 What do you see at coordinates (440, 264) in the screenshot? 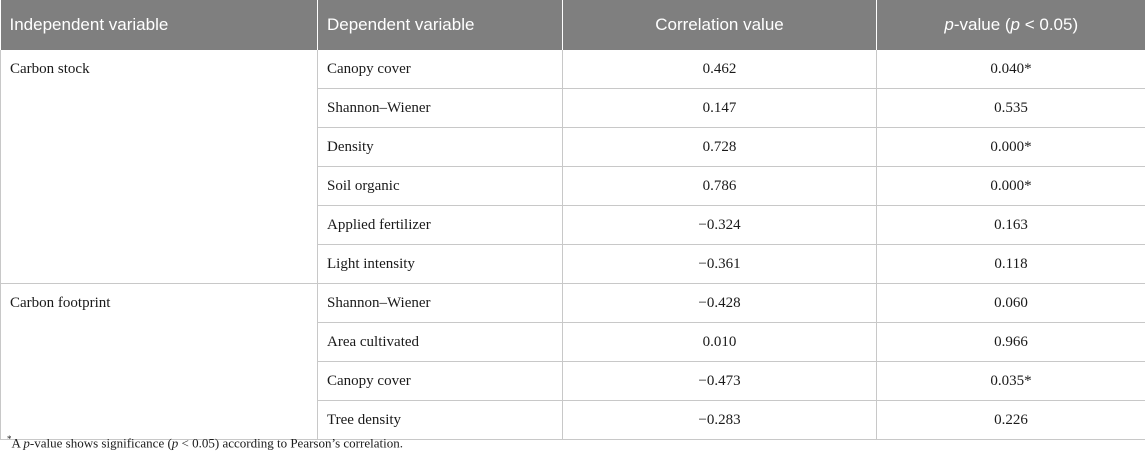
I see `dependent-cell: Light intensity` at bounding box center [440, 264].